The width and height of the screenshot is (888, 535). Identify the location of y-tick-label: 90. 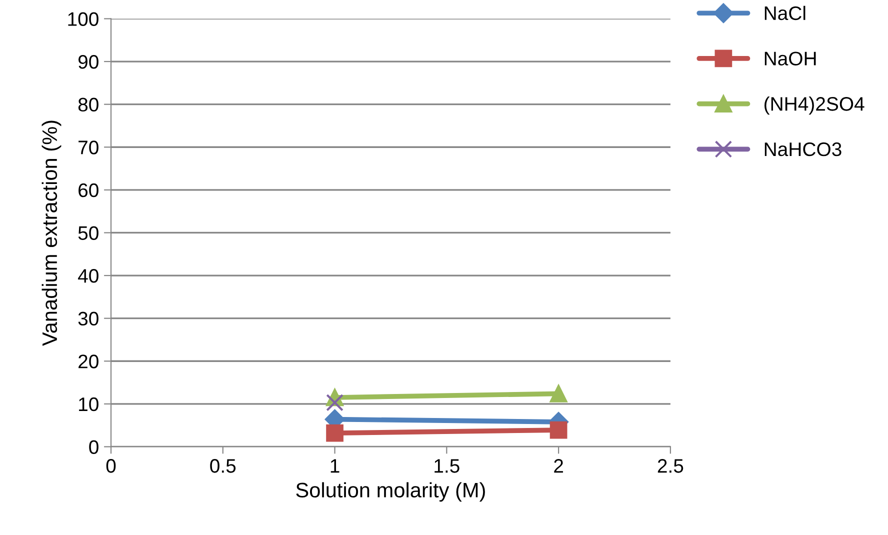
(88, 61).